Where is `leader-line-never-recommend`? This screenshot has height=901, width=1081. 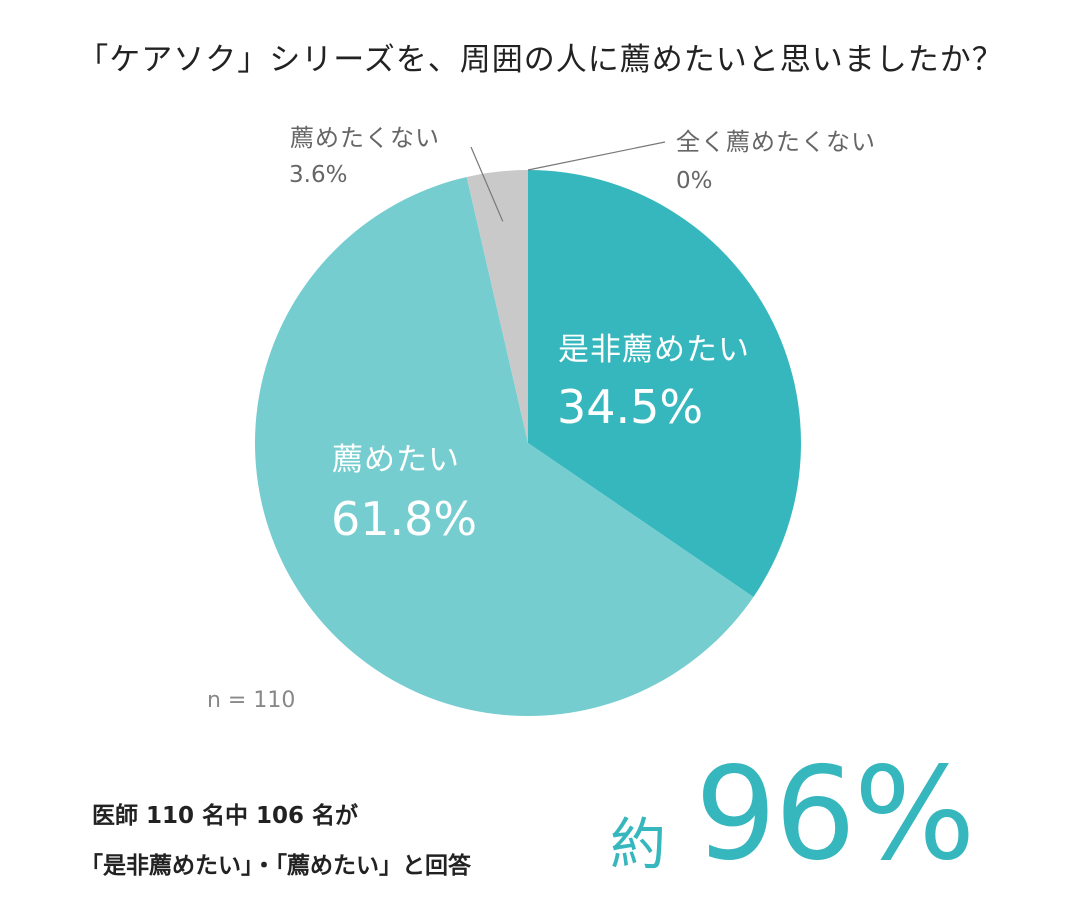
leader-line-never-recommend is located at coordinates (596, 156).